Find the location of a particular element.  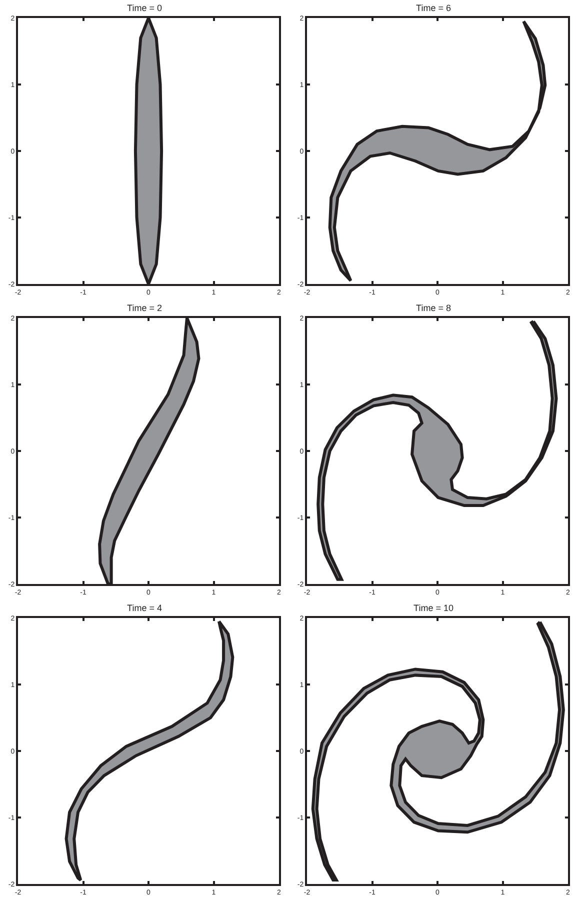

chart-title: Time = 0 is located at coordinates (144, 7).